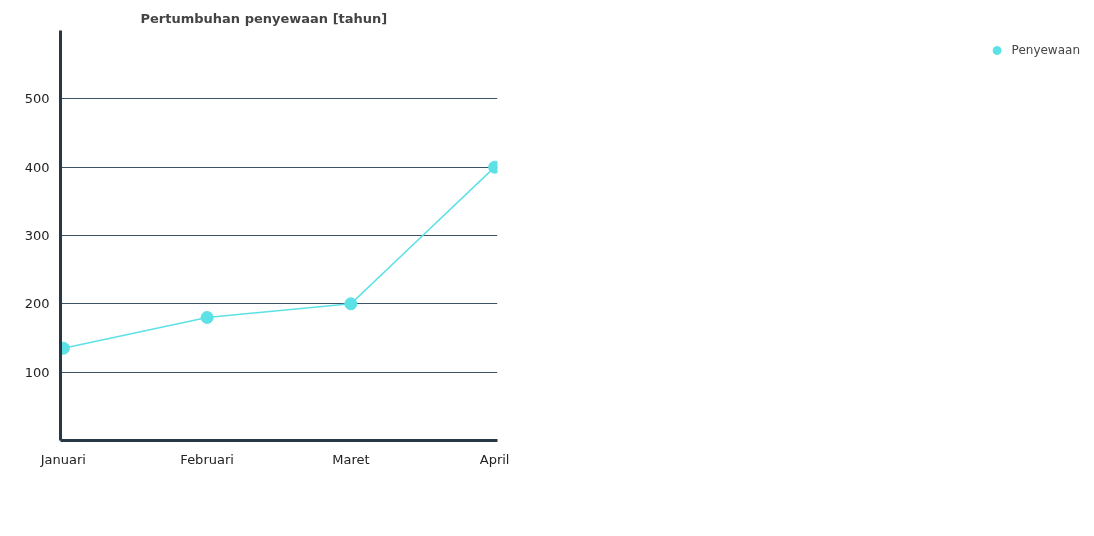 Image resolution: width=1094 pixels, height=536 pixels. What do you see at coordinates (37, 304) in the screenshot?
I see `y-tick-label: 200` at bounding box center [37, 304].